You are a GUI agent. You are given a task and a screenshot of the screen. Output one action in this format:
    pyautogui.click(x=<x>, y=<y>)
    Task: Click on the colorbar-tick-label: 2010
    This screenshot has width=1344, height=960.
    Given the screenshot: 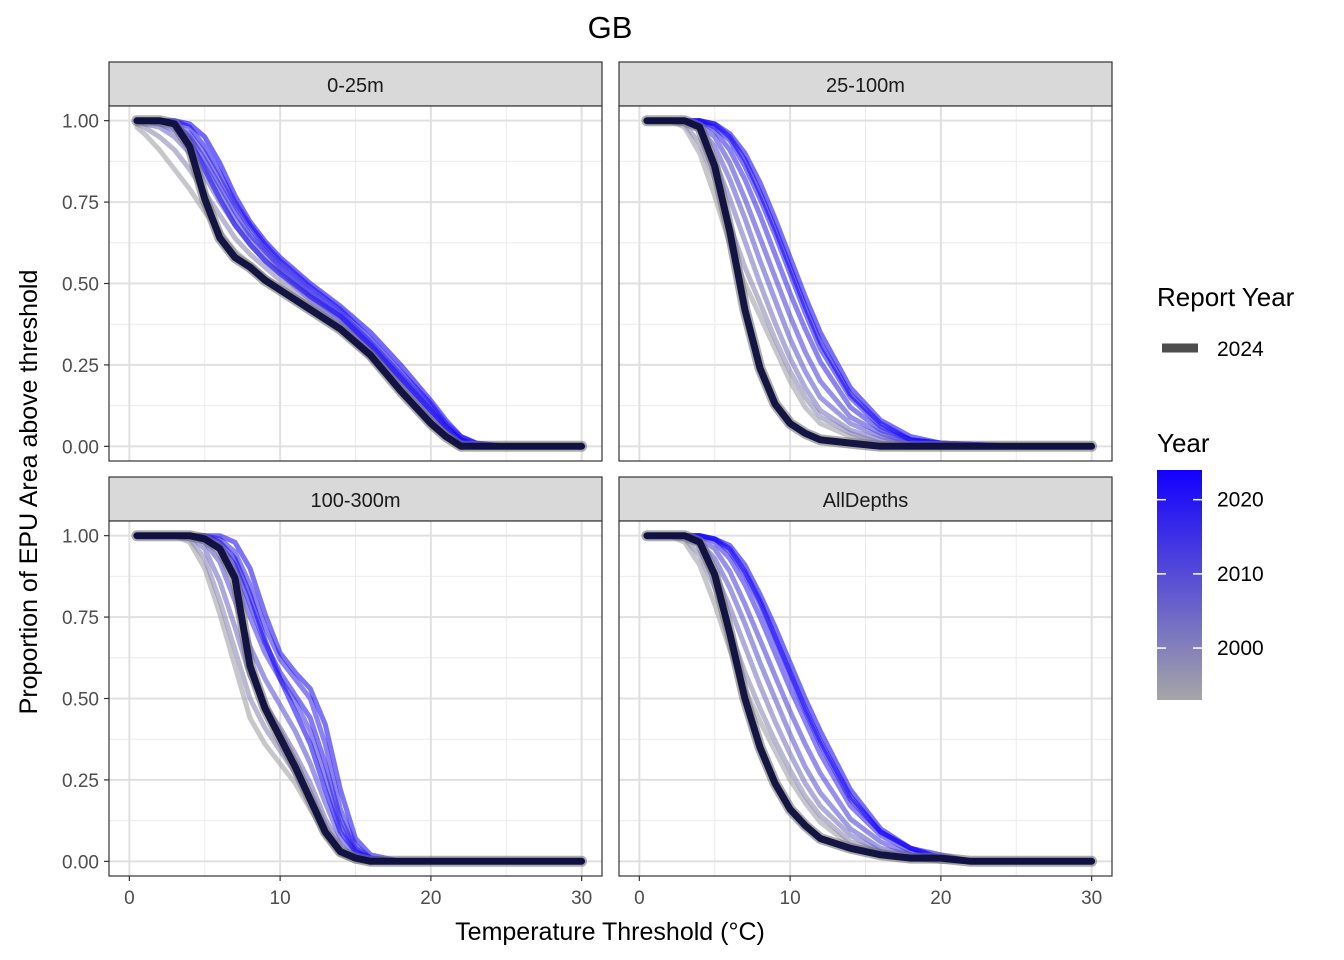 What is the action you would take?
    pyautogui.click(x=1240, y=574)
    